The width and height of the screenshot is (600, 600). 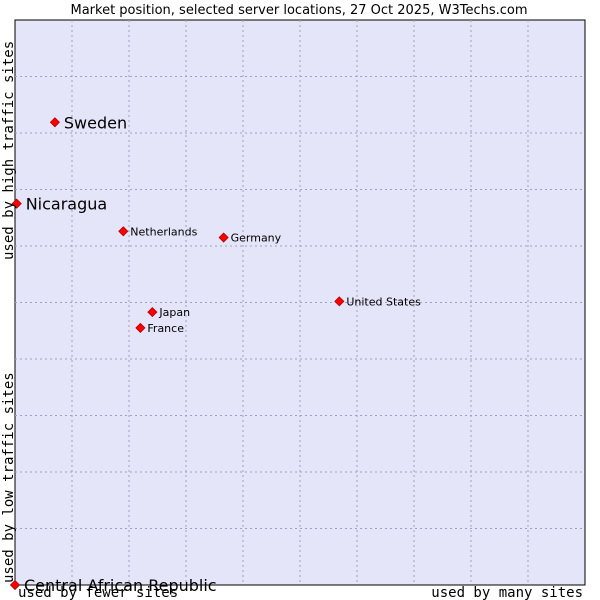 What do you see at coordinates (67, 204) in the screenshot?
I see `point-label-nicaragua: Nicaragua` at bounding box center [67, 204].